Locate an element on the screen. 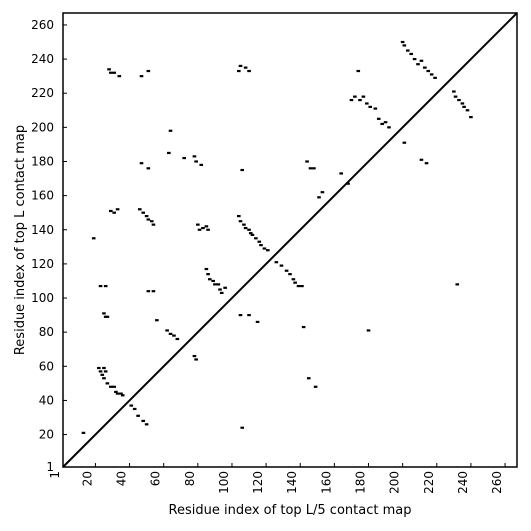  x-tick-label: 200 is located at coordinates (395, 482).